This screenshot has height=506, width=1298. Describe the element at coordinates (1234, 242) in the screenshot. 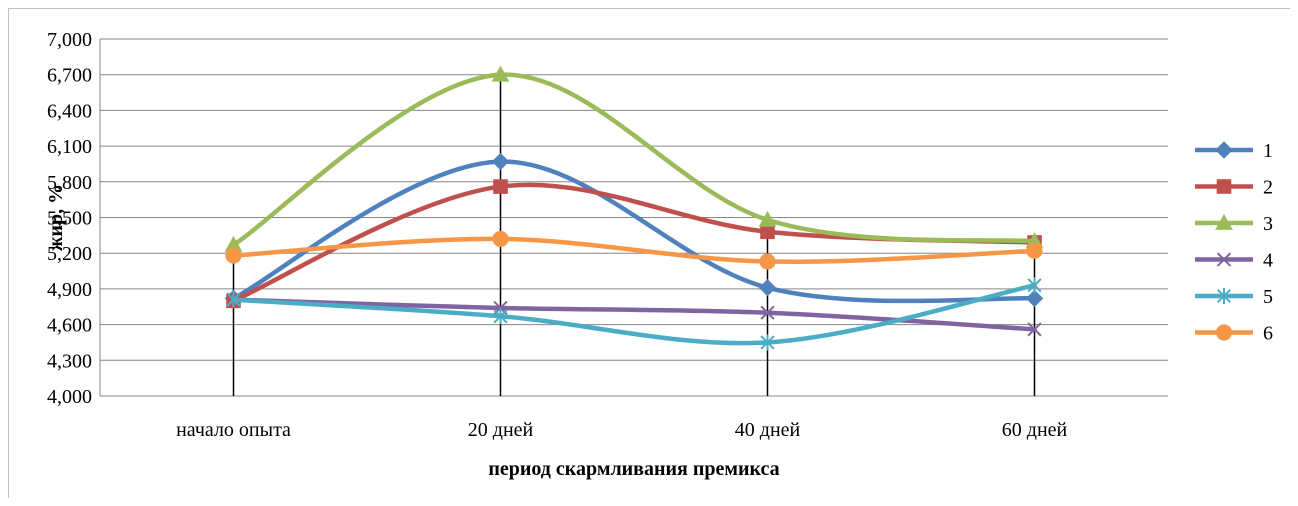

I see `legend: 1 2 3 4 5 6` at that location.